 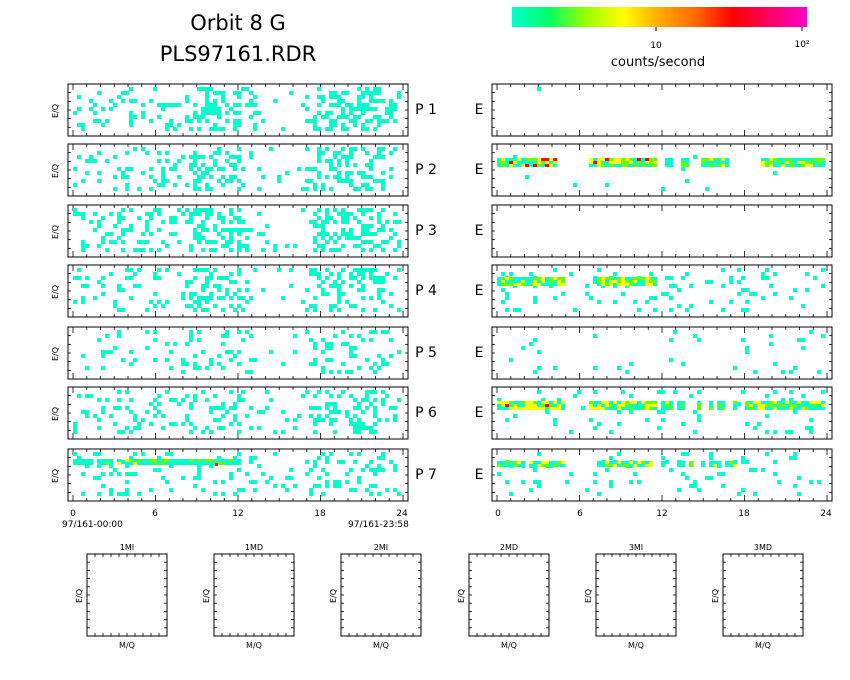 What do you see at coordinates (55, 414) in the screenshot?
I see `y-axis-label: E/Q` at bounding box center [55, 414].